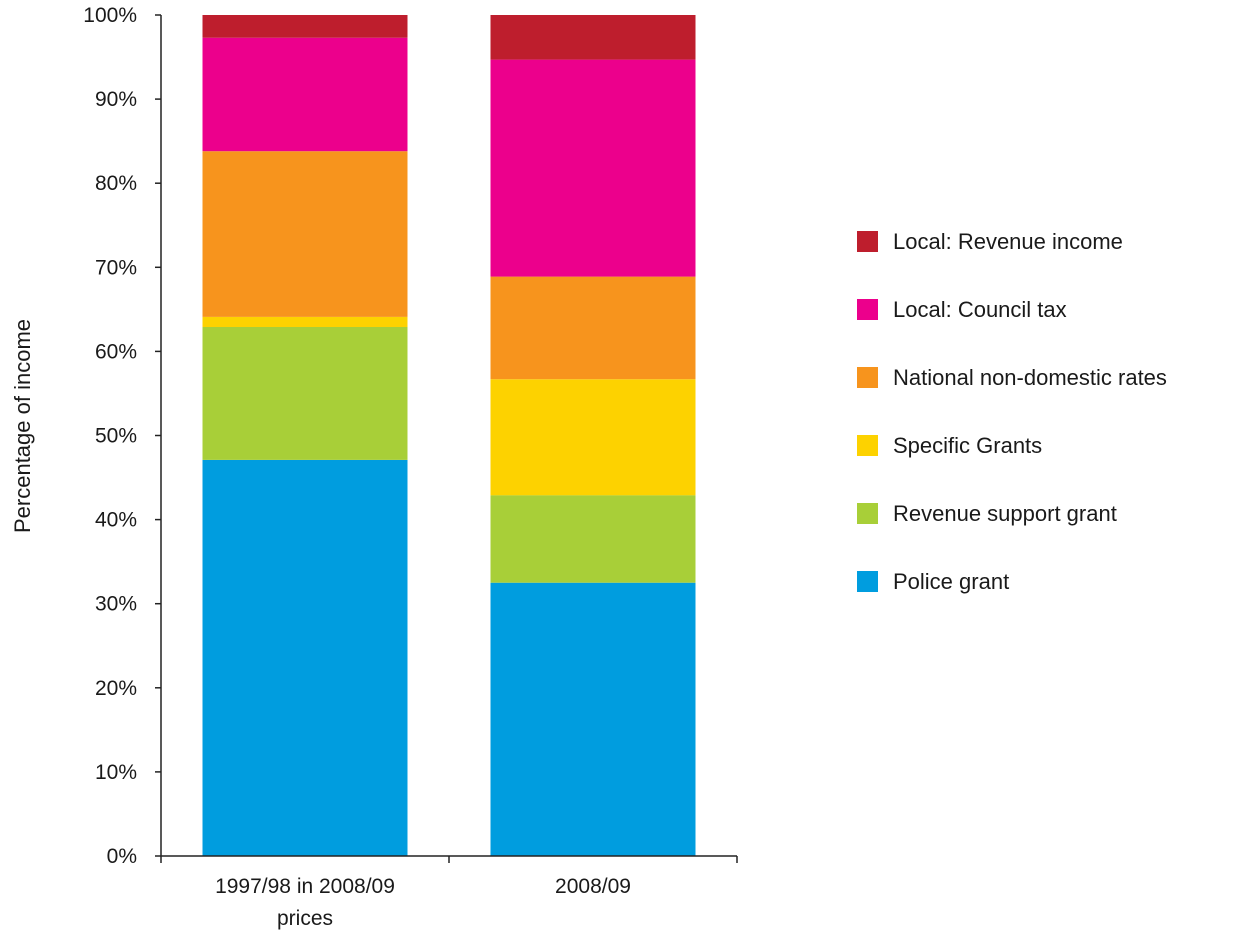 The width and height of the screenshot is (1243, 941). What do you see at coordinates (116, 520) in the screenshot?
I see `y-tick-label: 40%` at bounding box center [116, 520].